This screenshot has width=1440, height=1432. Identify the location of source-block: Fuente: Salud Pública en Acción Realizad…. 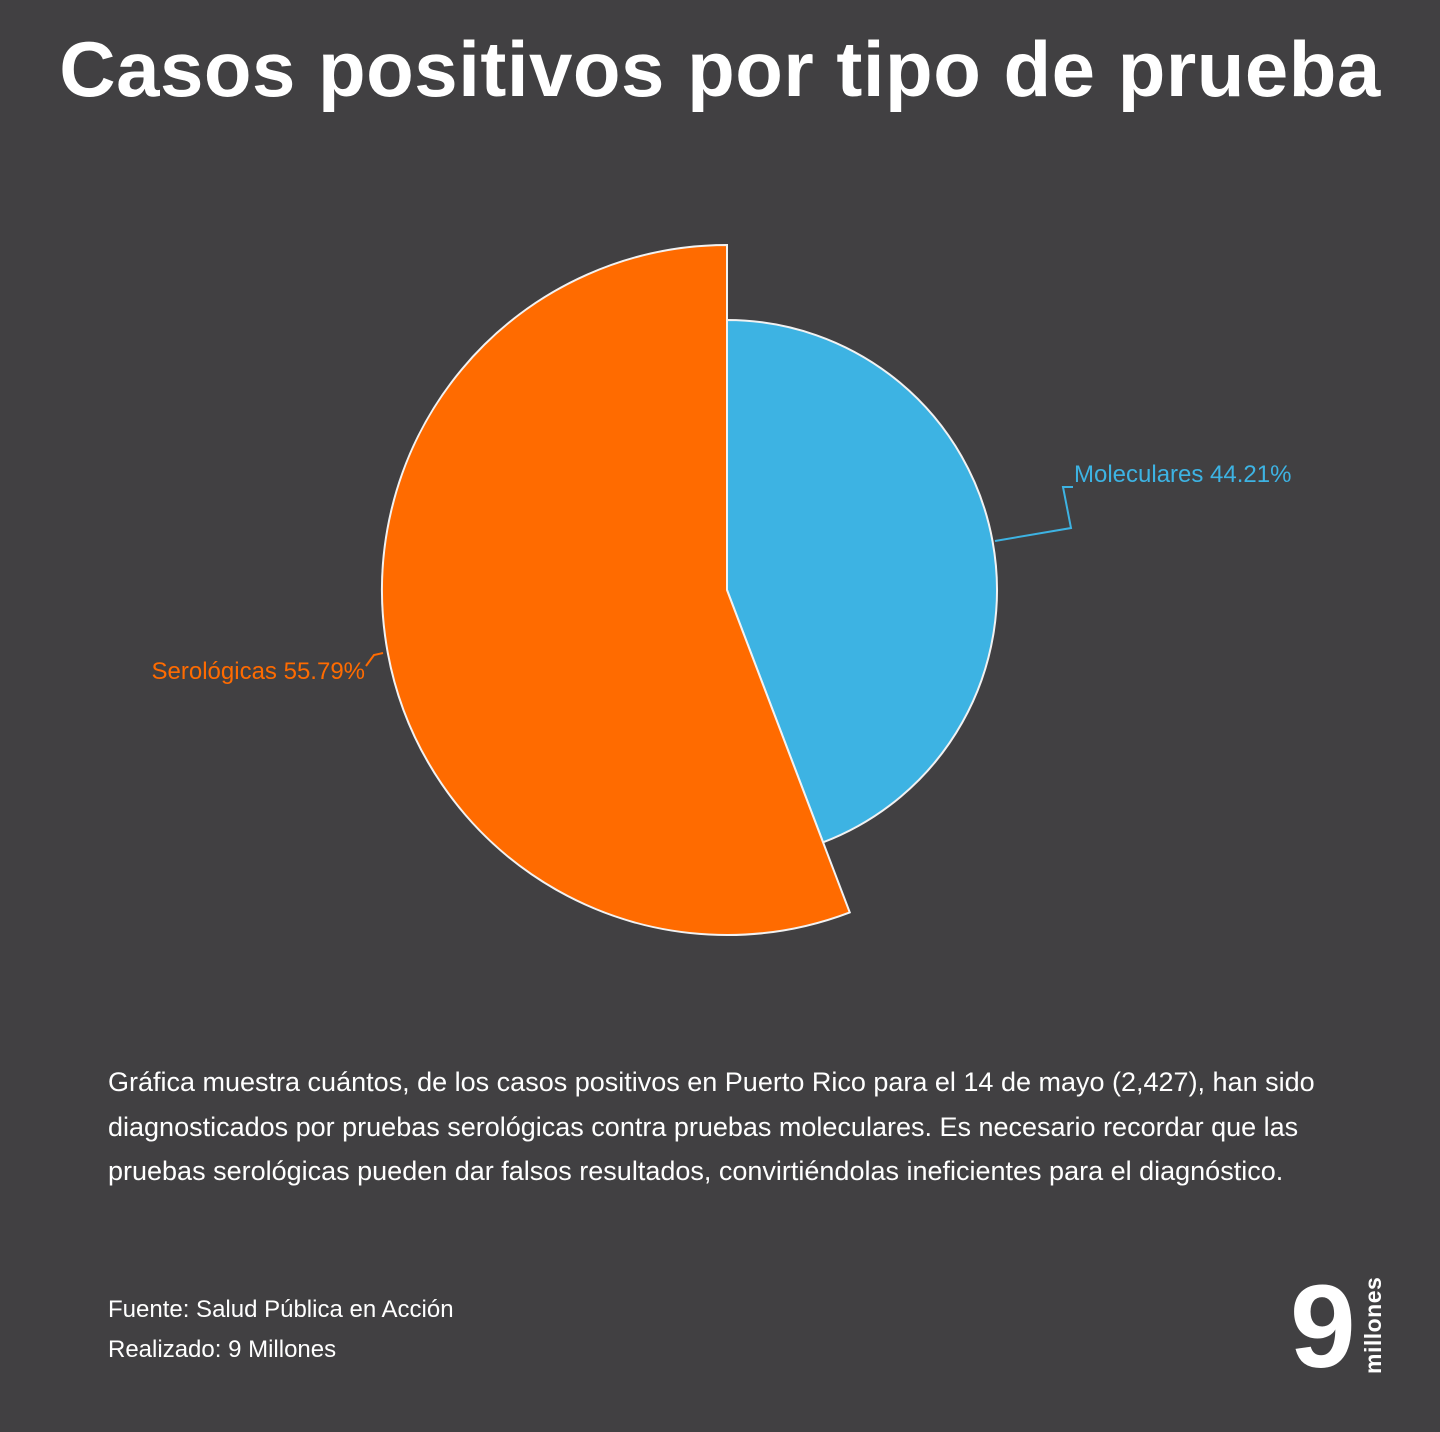
(281, 1330).